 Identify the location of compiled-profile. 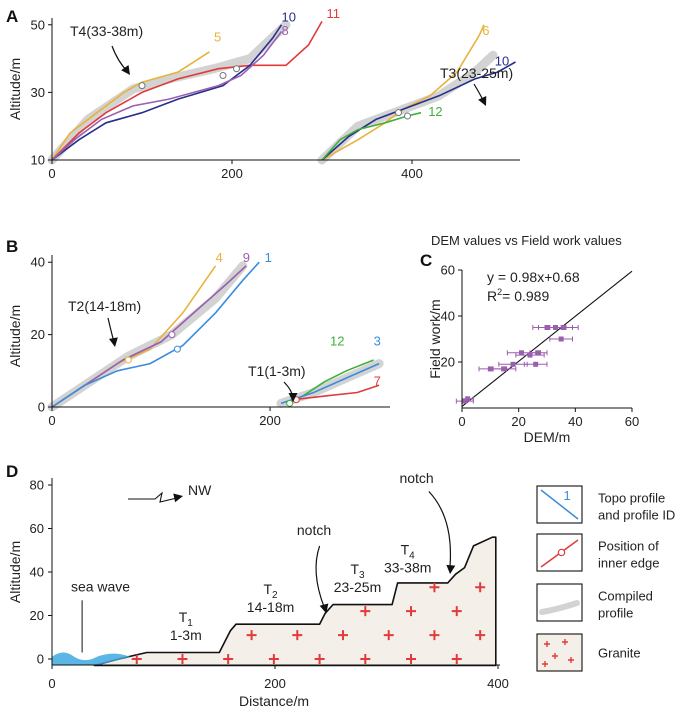
(147, 336).